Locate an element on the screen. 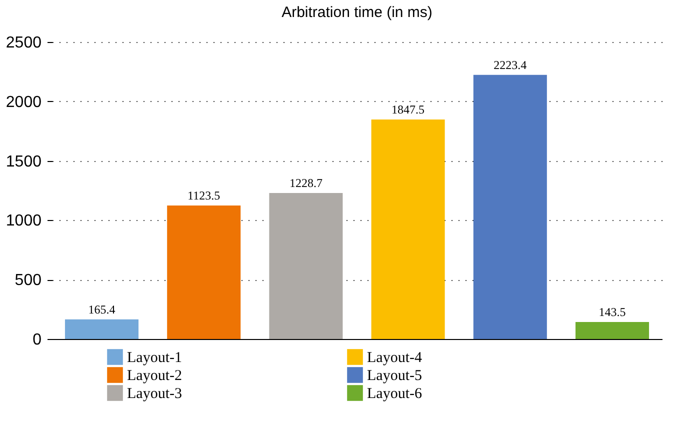  y-tick-label: 1500 is located at coordinates (24, 161).